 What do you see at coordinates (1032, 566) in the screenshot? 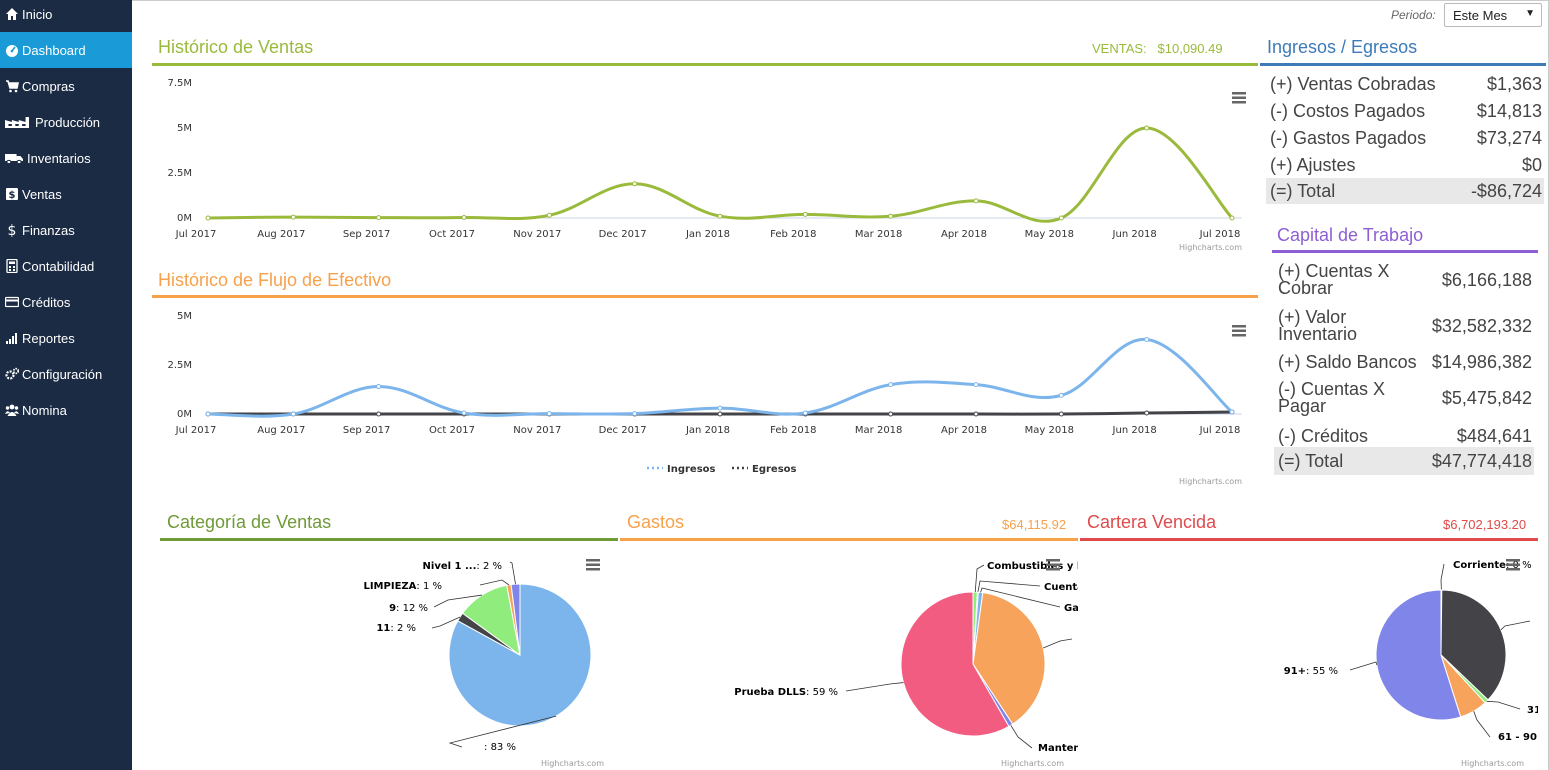
I see `pie-data-label: Combustibles y lubricantes: 1 %` at bounding box center [1032, 566].